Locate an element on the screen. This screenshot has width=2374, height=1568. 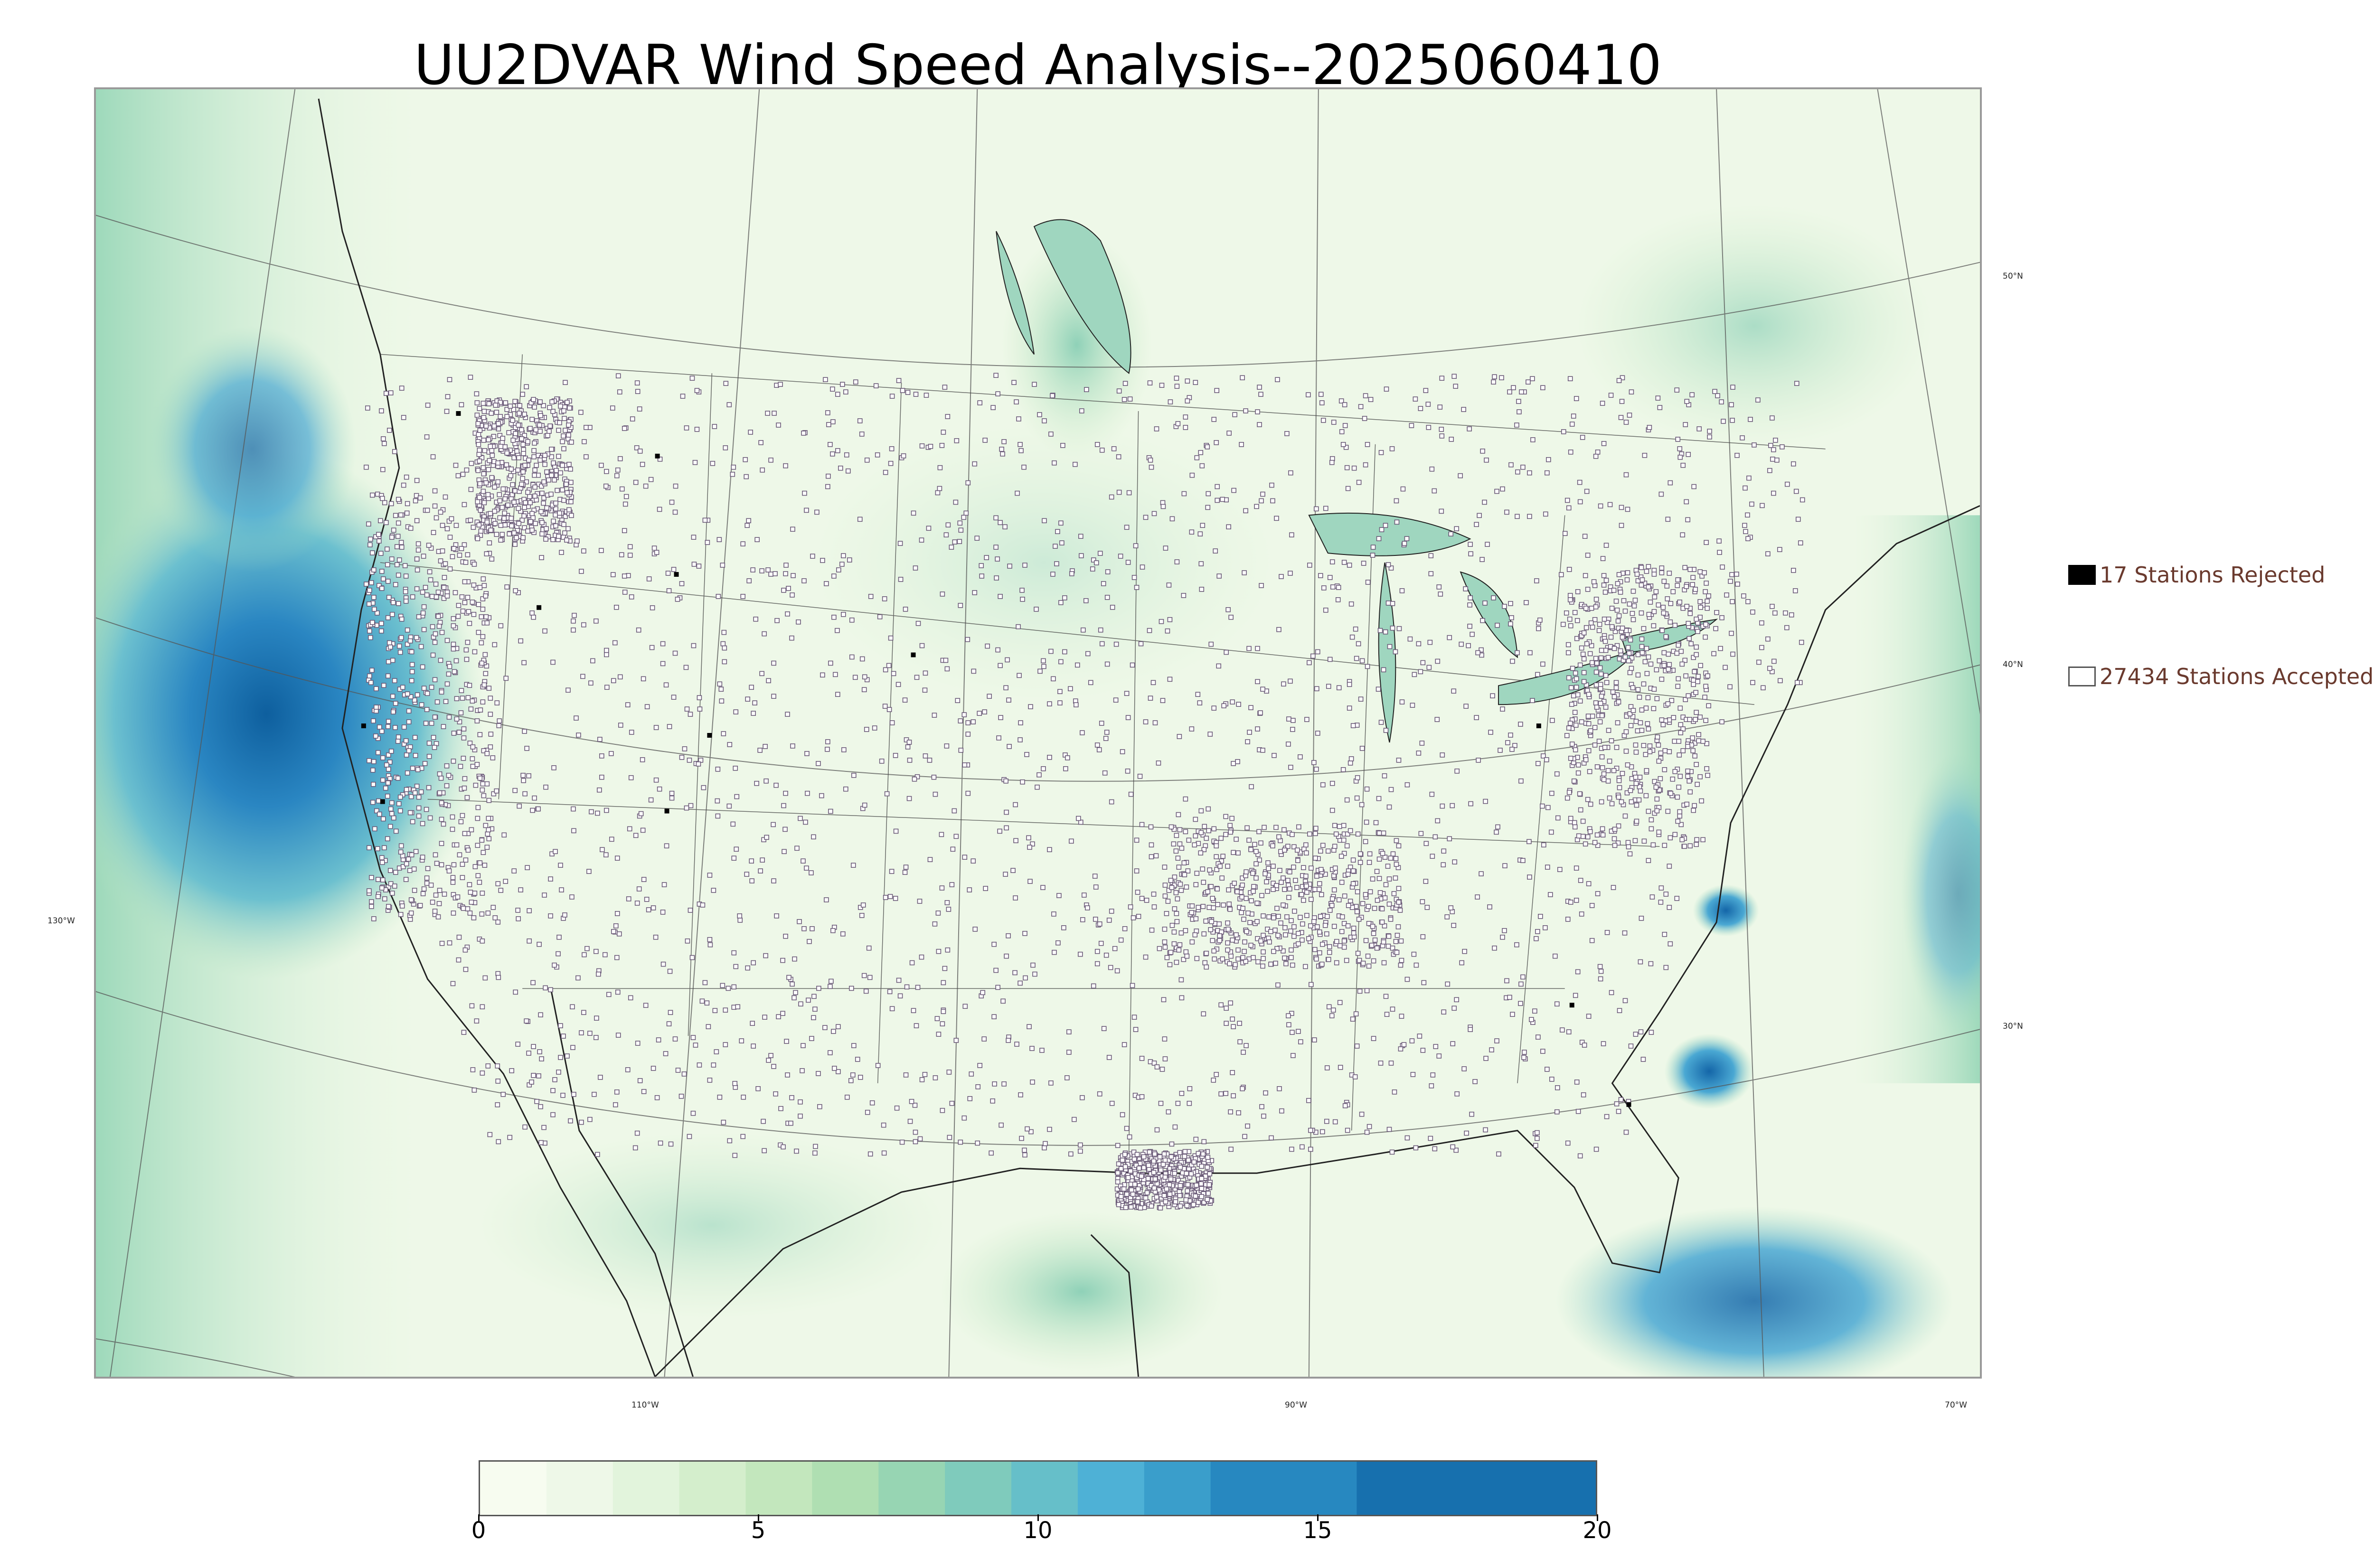
colorbar-tick-label: 0 is located at coordinates (478, 1531).